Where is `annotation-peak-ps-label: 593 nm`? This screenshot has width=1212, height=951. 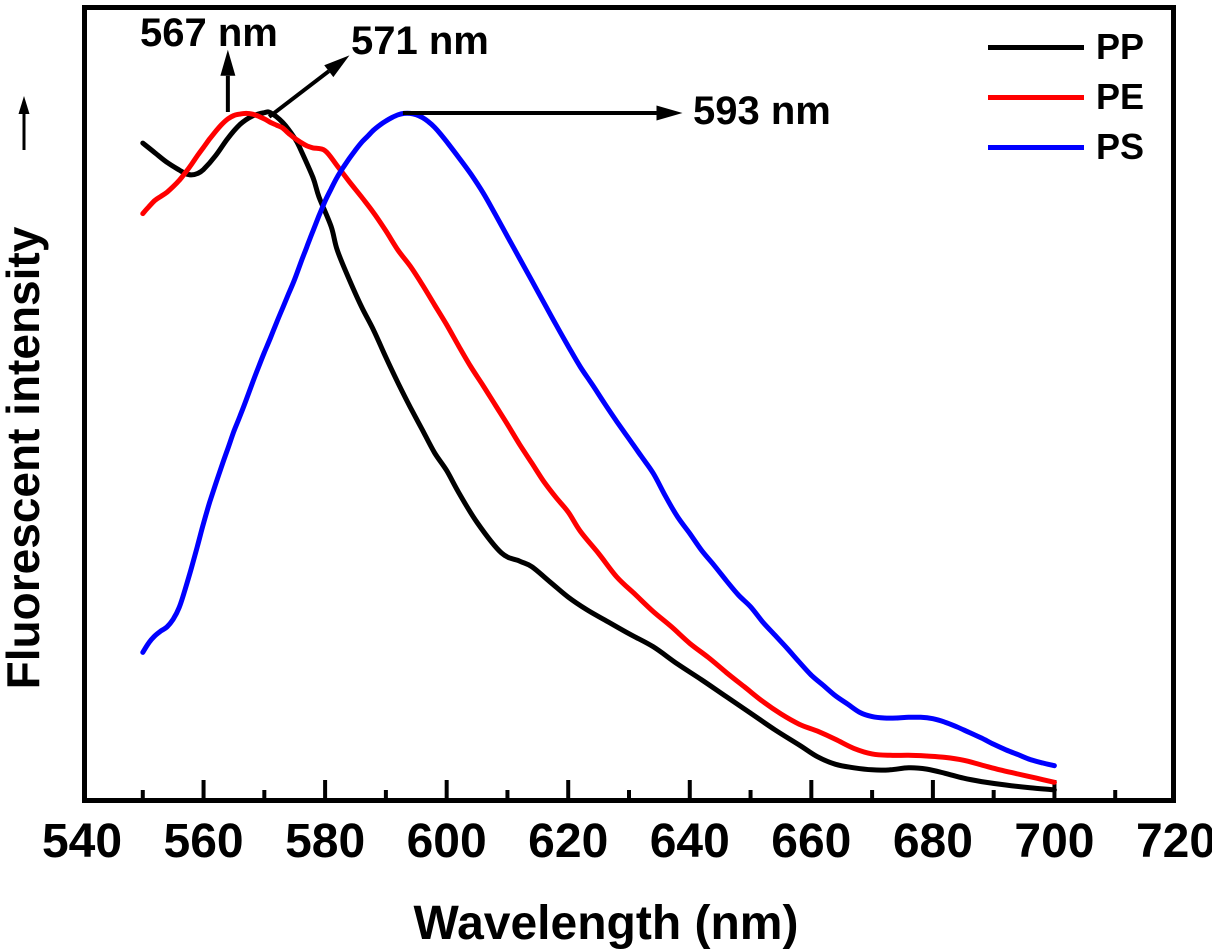 annotation-peak-ps-label: 593 nm is located at coordinates (762, 111).